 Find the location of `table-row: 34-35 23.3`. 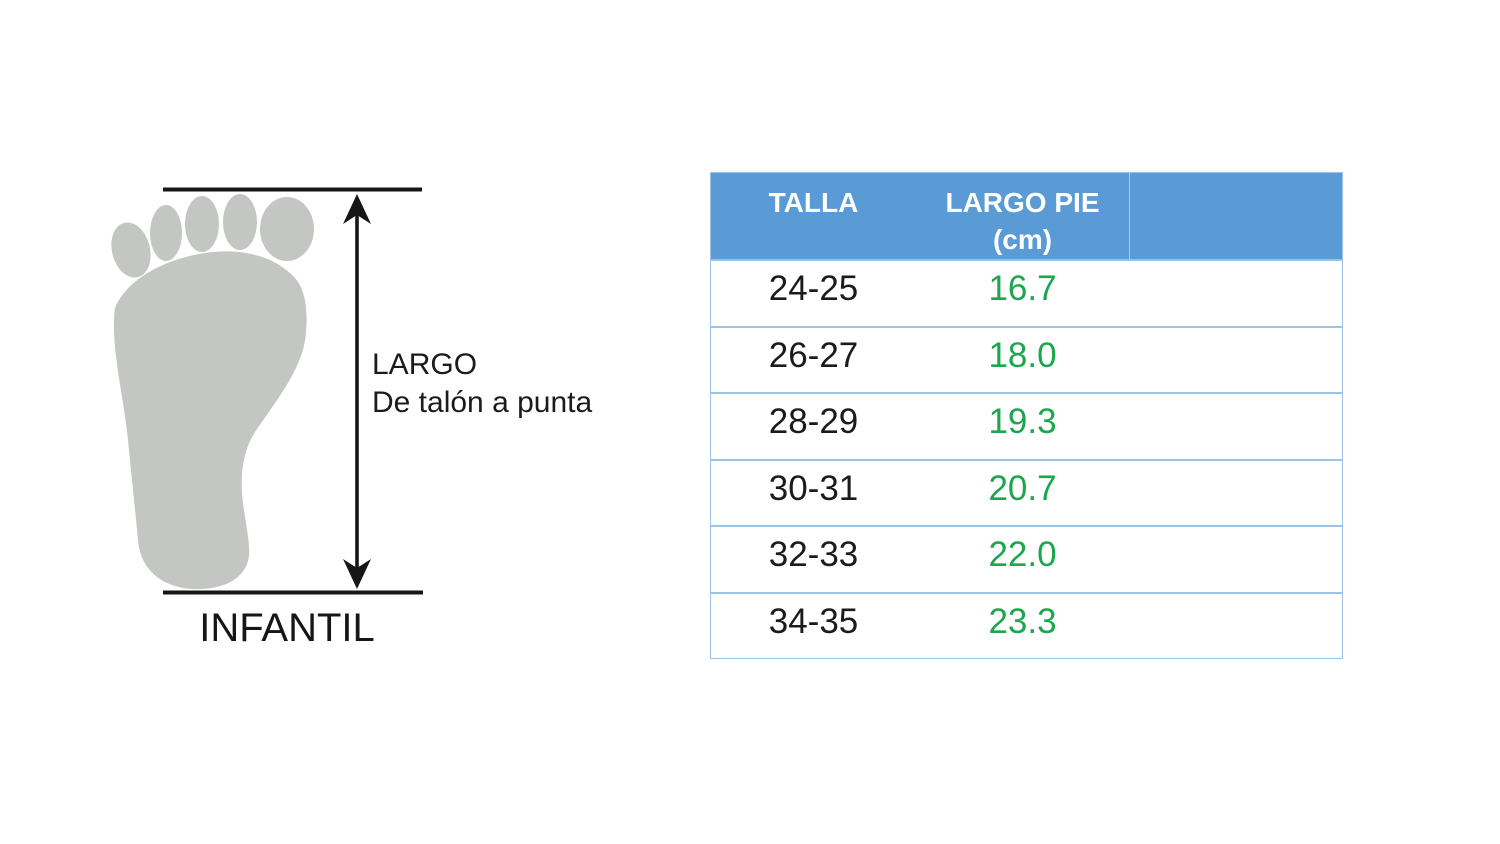

table-row: 34-35 23.3 is located at coordinates (1026, 625).